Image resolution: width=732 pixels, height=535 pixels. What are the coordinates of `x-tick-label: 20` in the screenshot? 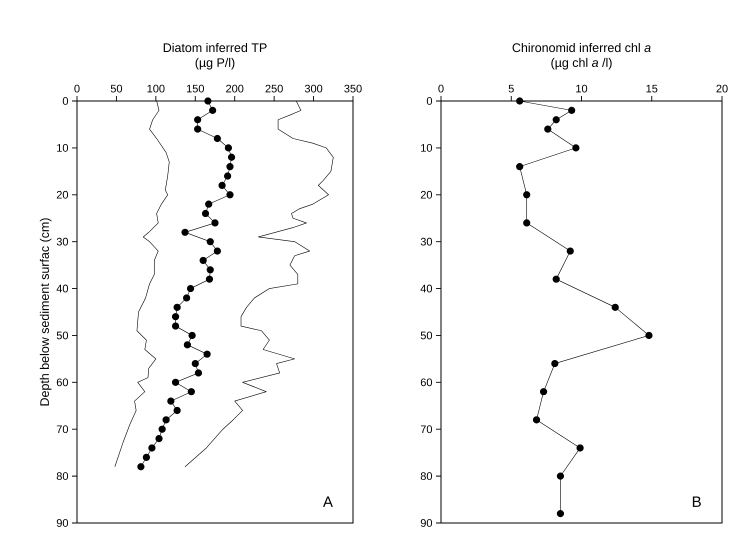 It's located at (722, 88).